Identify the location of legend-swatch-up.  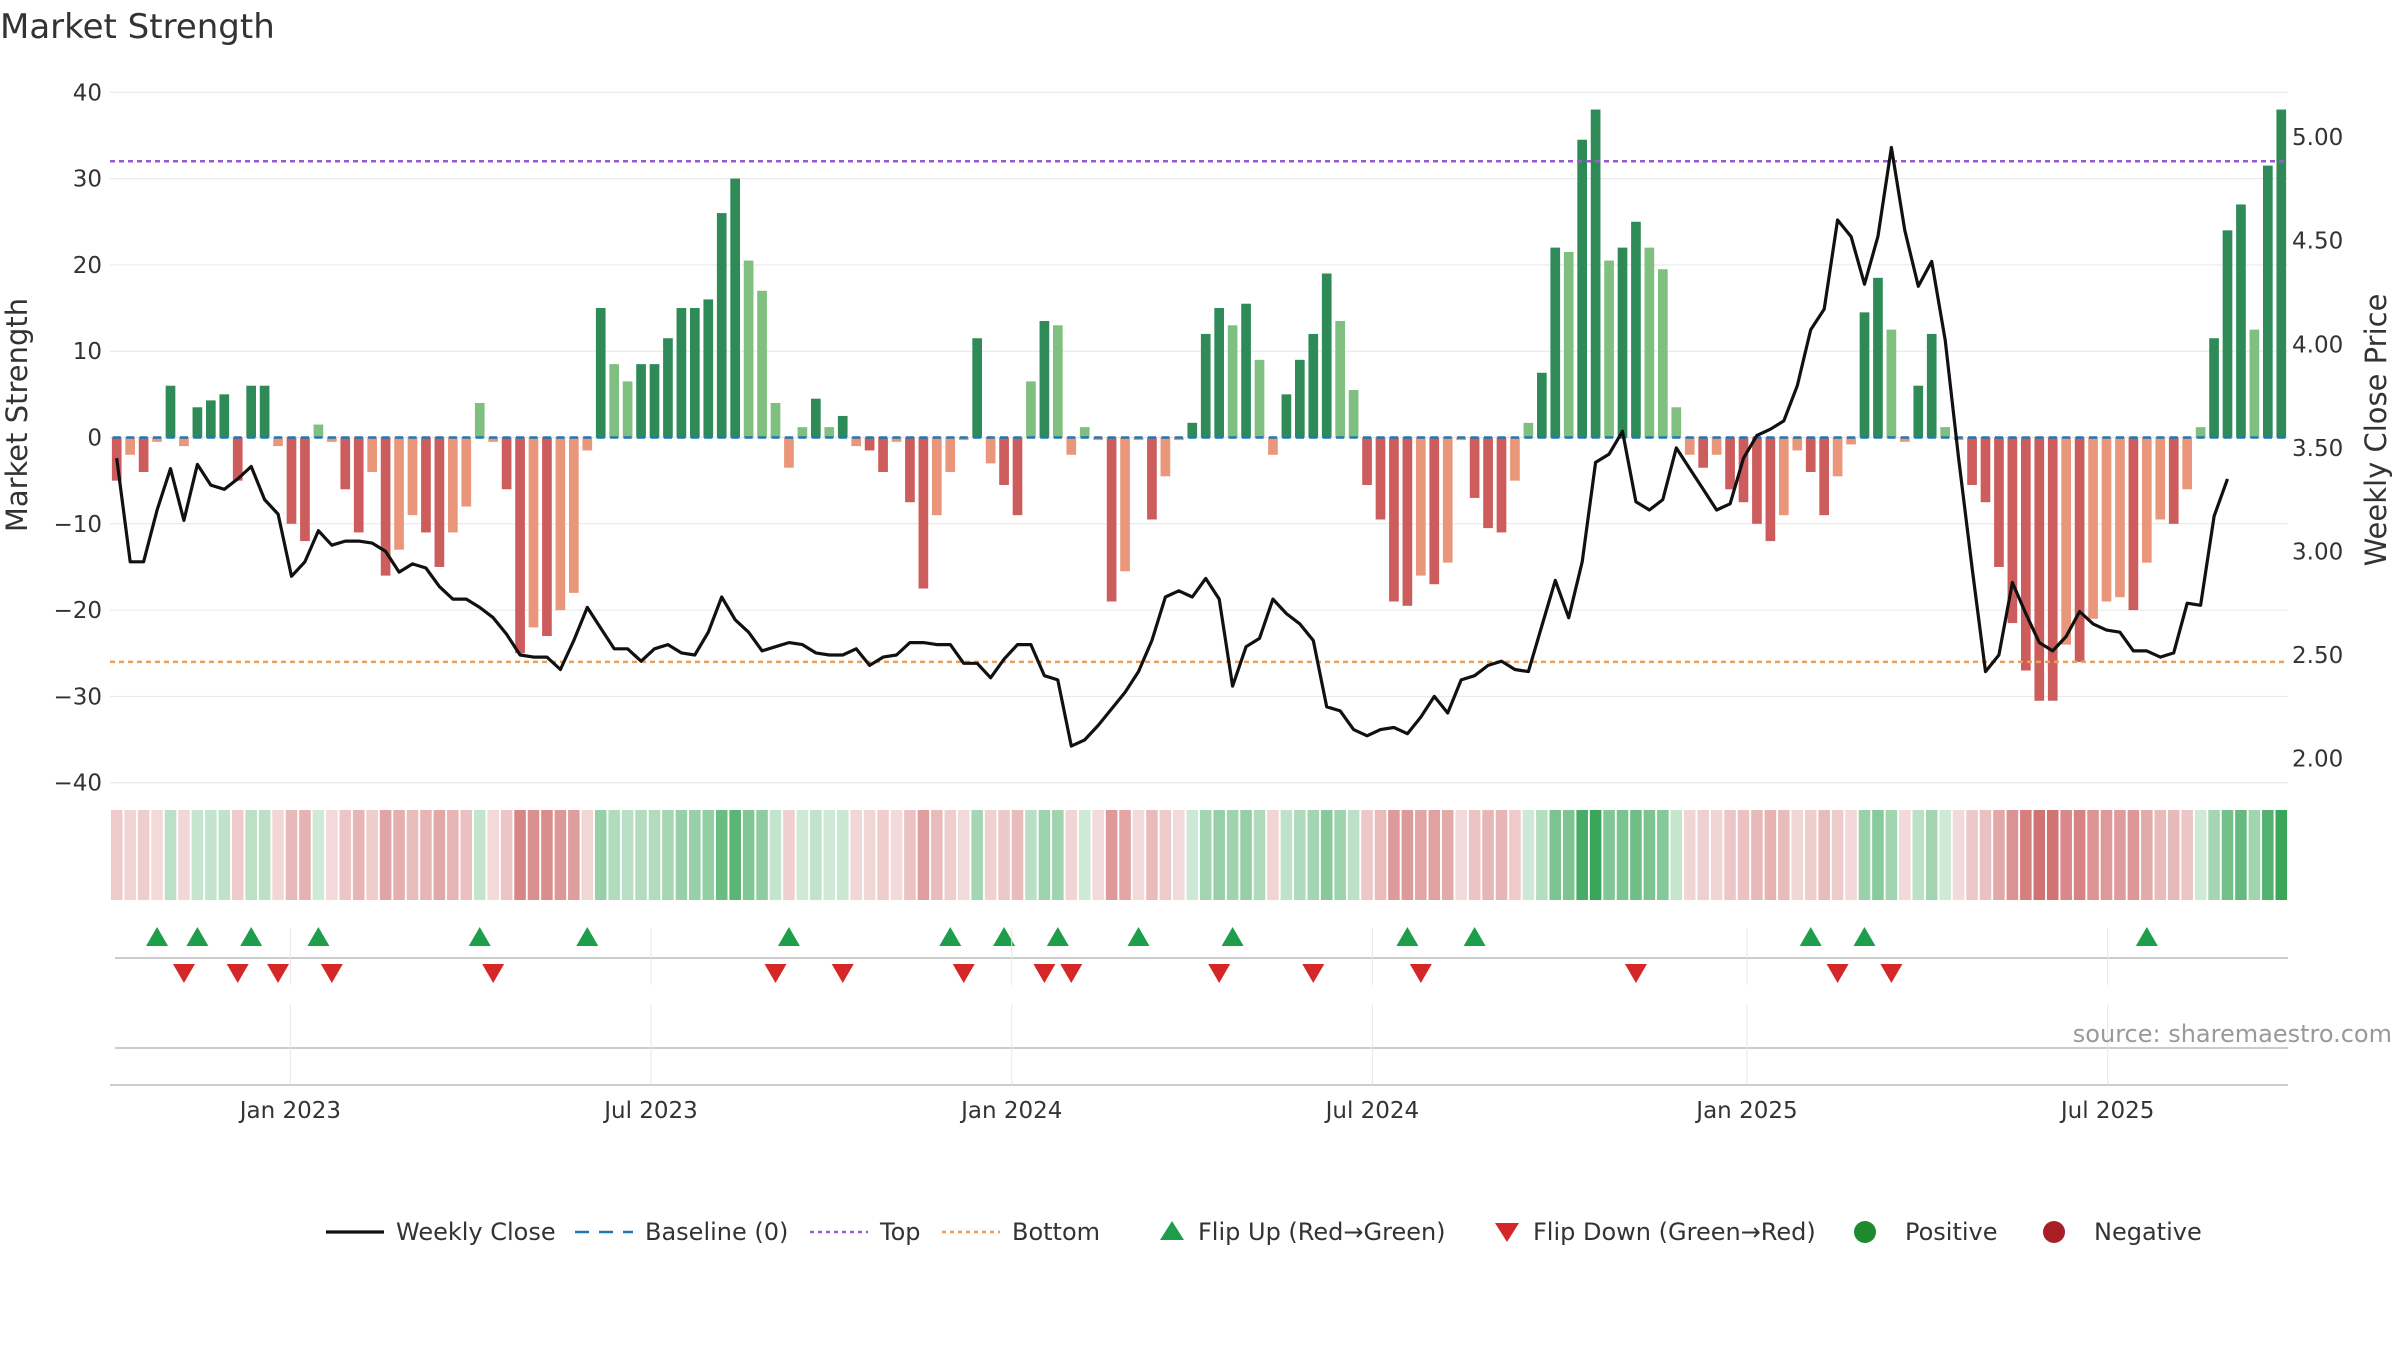
(1172, 1230).